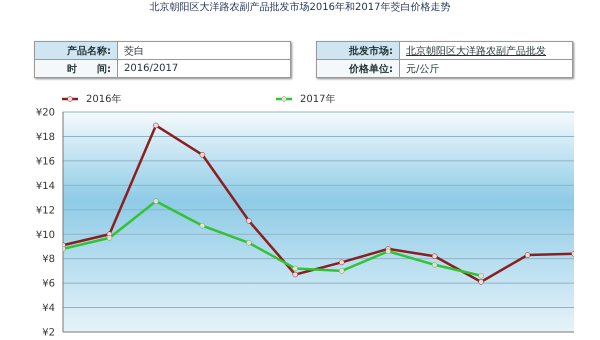 Image resolution: width=600 pixels, height=340 pixels. Describe the element at coordinates (204, 51) in the screenshot. I see `text: 茭白` at that location.